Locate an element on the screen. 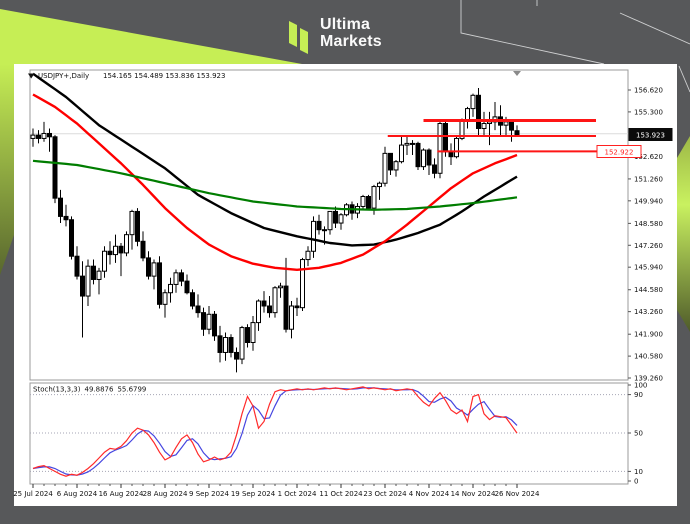 This screenshot has width=690, height=524. time-axis-label: 16 Aug 2024 is located at coordinates (121, 494).